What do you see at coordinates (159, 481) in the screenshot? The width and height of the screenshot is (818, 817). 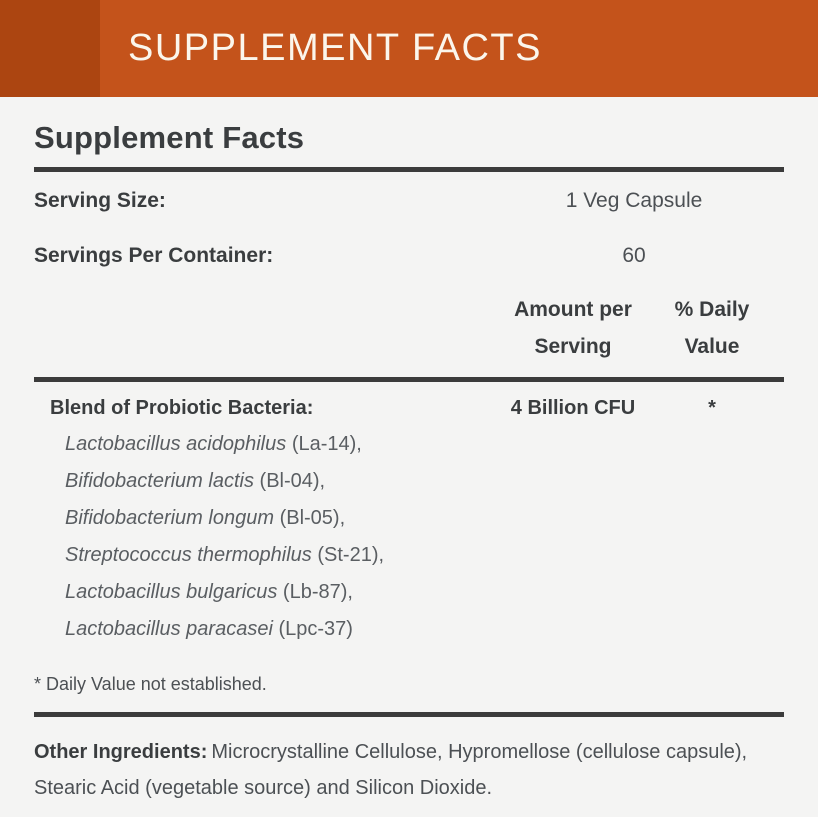 I see `ingredient-name: Bifidobacterium lactis` at bounding box center [159, 481].